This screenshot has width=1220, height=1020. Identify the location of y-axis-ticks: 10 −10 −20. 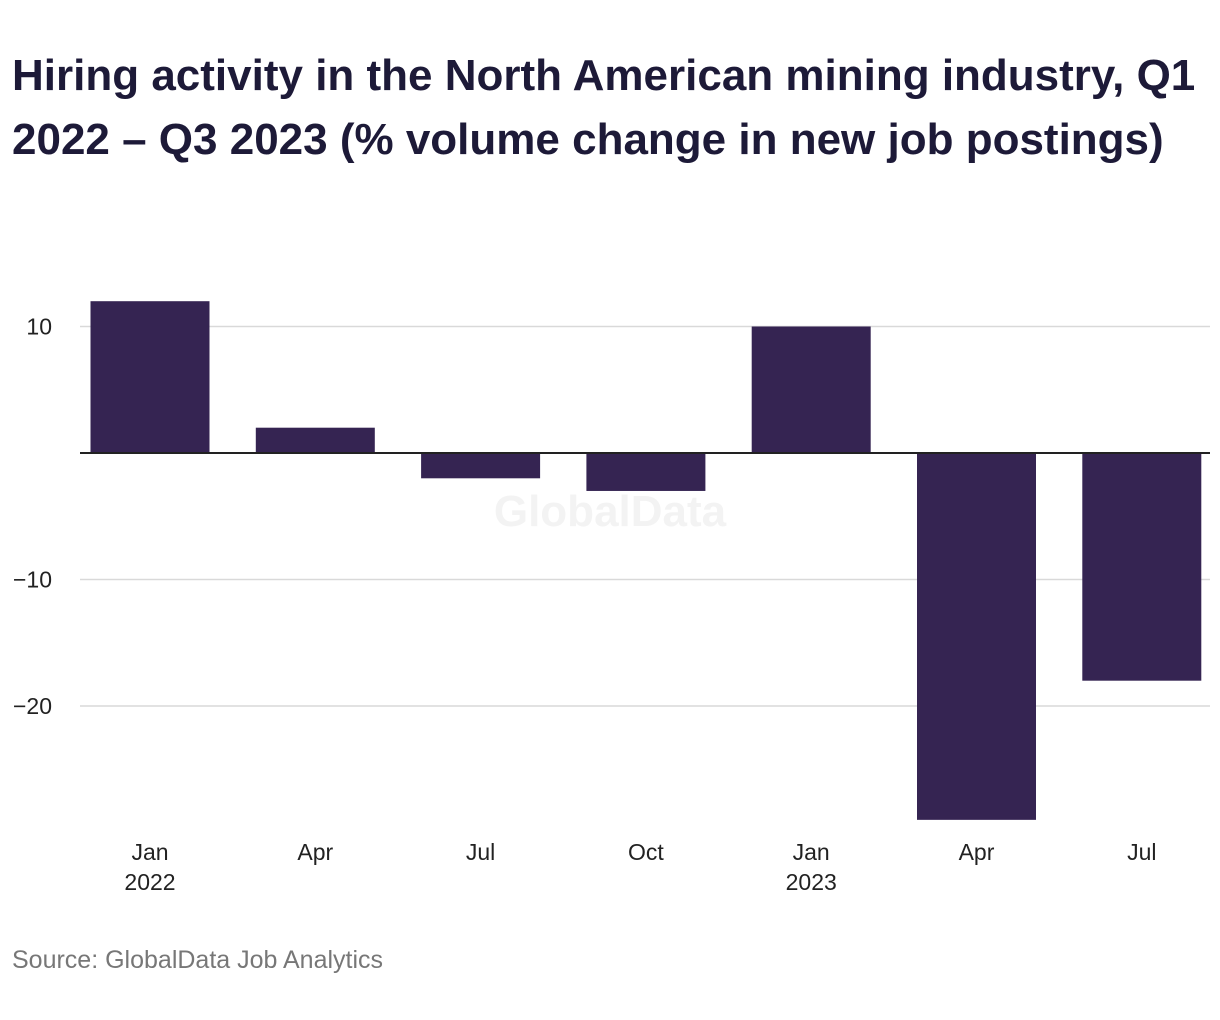
(32, 517).